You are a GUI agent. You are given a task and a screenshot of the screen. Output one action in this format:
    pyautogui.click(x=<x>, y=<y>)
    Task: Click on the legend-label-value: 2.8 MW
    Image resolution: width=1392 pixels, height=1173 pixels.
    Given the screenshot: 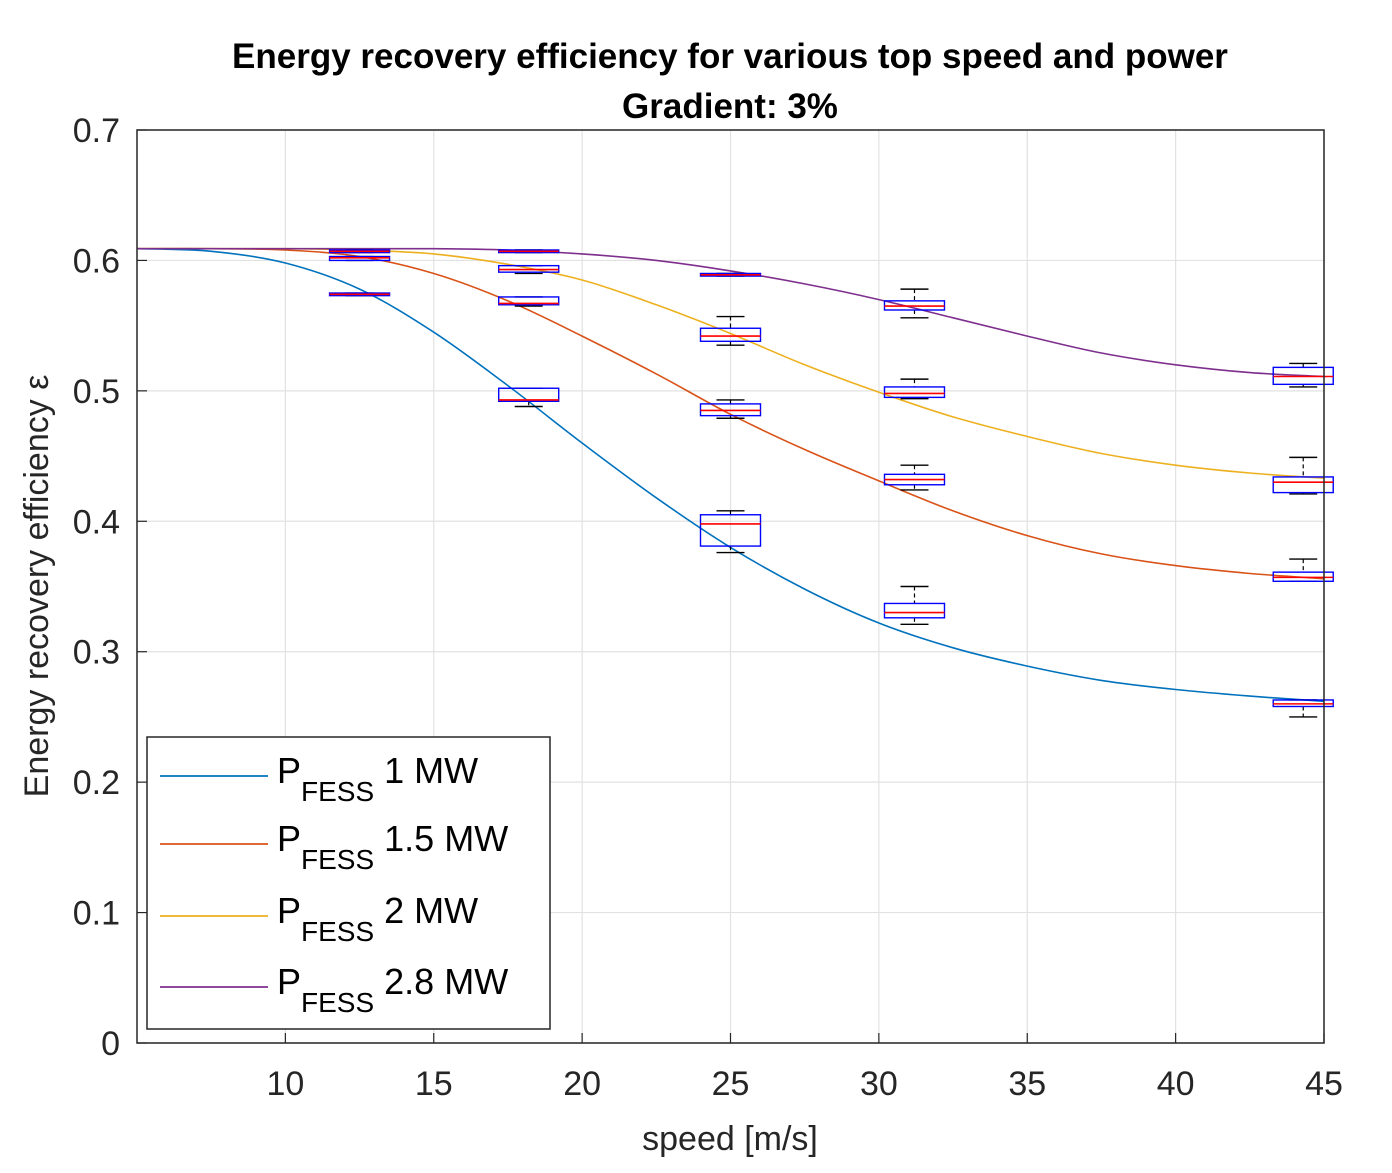 What is the action you would take?
    pyautogui.click(x=446, y=981)
    